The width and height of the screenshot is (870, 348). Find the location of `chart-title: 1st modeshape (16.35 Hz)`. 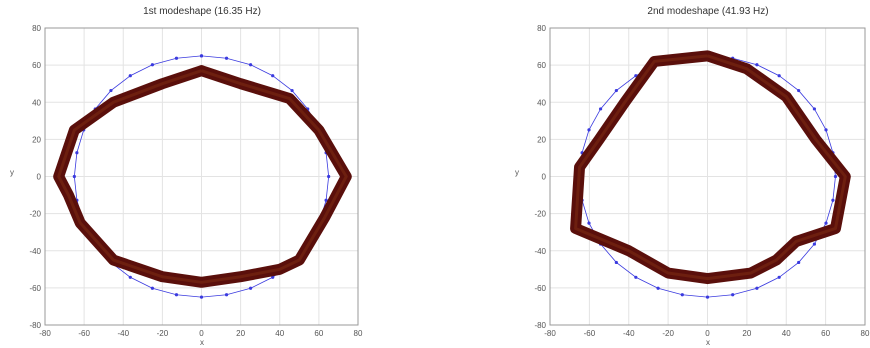

chart-title: 1st modeshape (16.35 Hz) is located at coordinates (202, 11).